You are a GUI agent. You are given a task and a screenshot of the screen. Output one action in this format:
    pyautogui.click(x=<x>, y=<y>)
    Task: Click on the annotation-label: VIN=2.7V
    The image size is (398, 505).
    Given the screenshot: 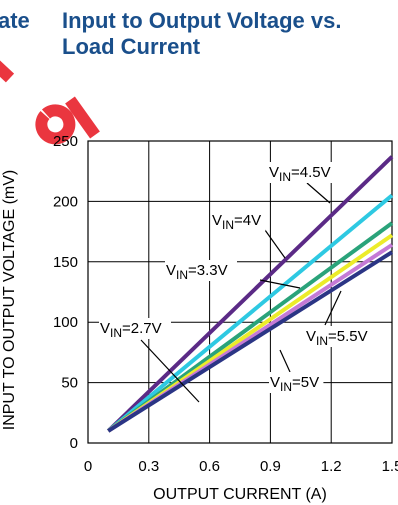 What is the action you would take?
    pyautogui.click(x=131, y=330)
    